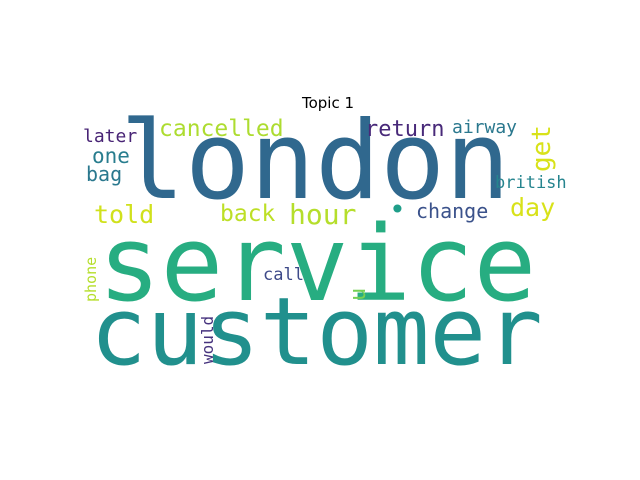 Image resolution: width=640 pixels, height=480 pixels. Describe the element at coordinates (111, 156) in the screenshot. I see `word-one: one` at that location.